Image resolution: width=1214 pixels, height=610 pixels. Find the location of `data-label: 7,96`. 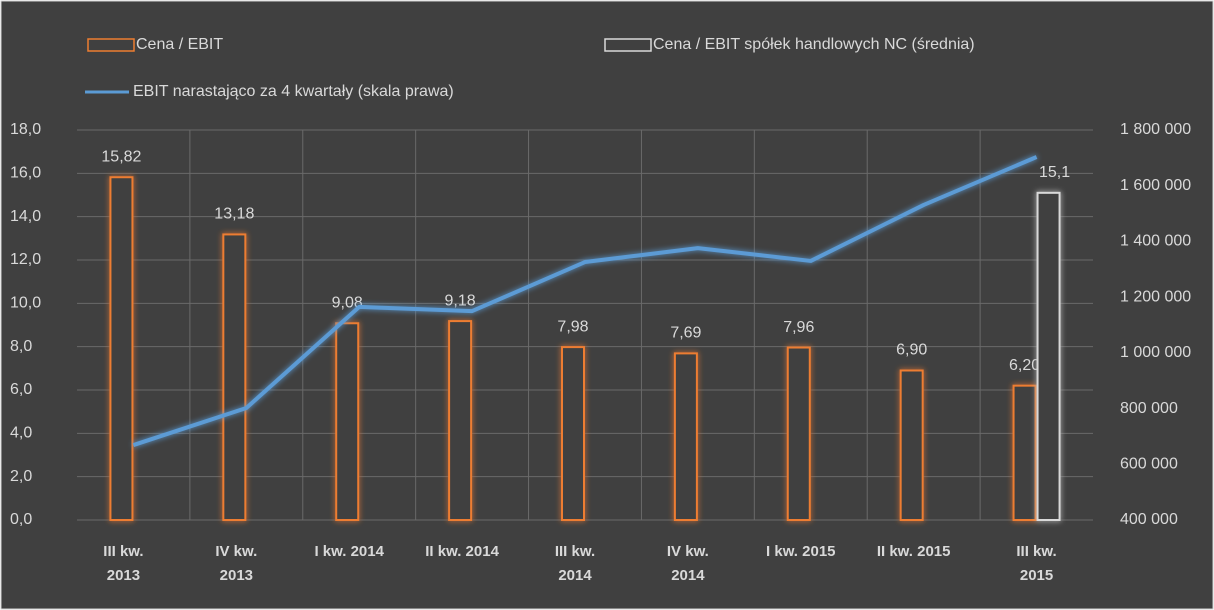

data-label: 7,96 is located at coordinates (798, 327).